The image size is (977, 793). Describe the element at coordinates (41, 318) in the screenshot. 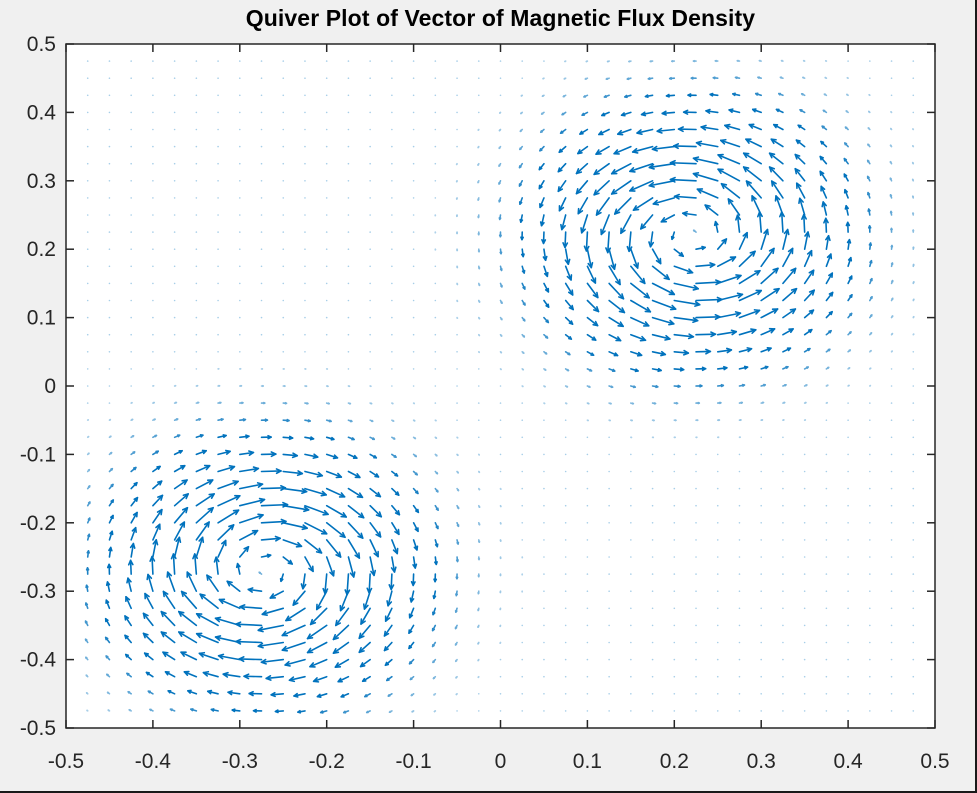

I see `y-tick-label: 0.1` at that location.